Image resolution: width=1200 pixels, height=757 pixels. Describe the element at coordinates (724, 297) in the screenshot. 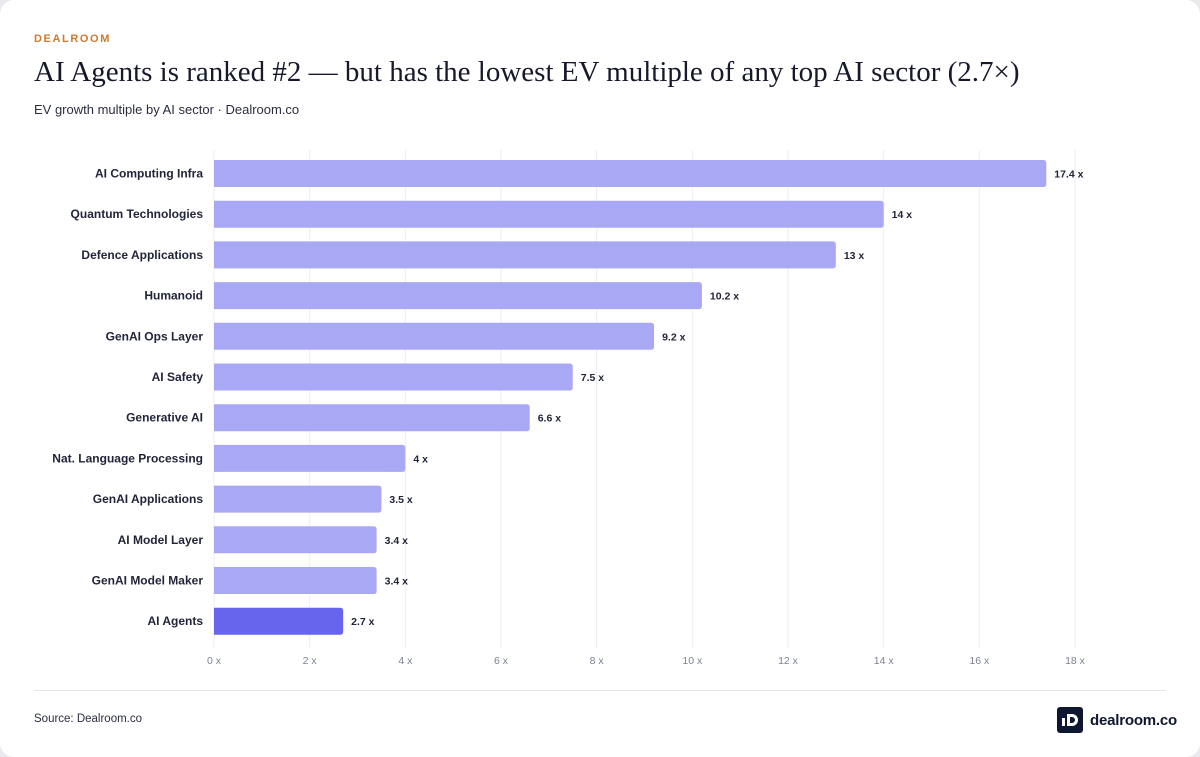

I see `value-label: 10.2 x` at that location.